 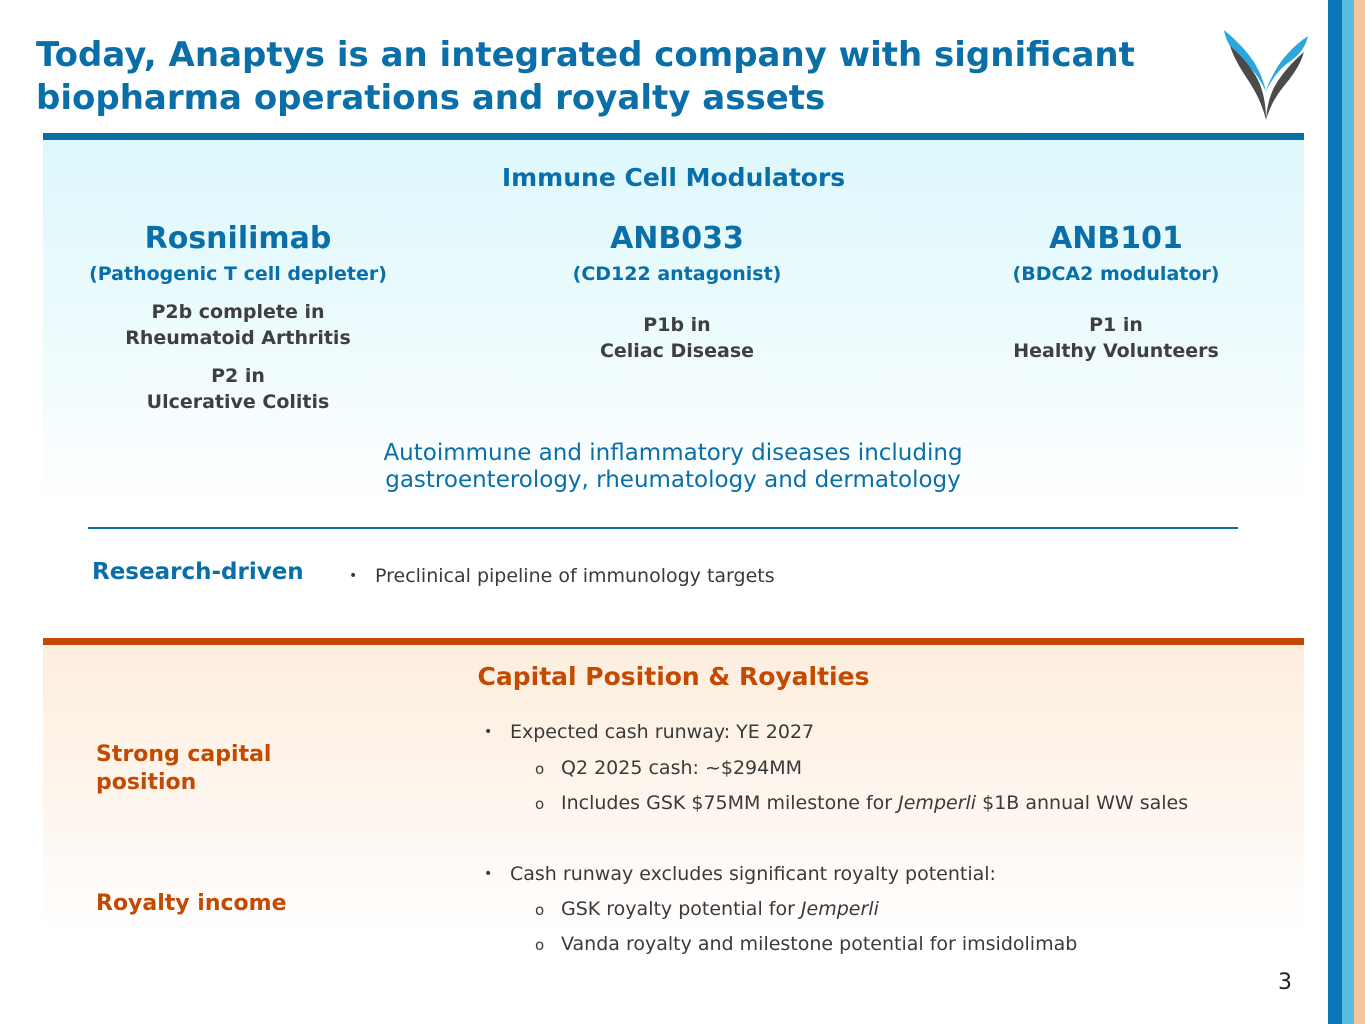 I want to click on immune-section-heading: Immune Cell Modulators, so click(x=673, y=177).